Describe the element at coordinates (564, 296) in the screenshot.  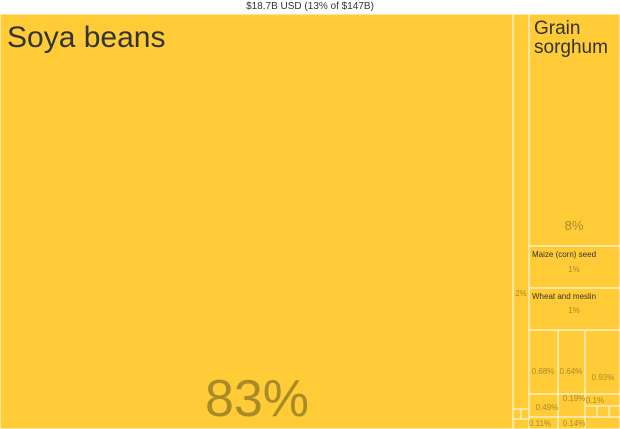
I see `tile-label-wheat-and-meslin: Wheat and meslin` at that location.